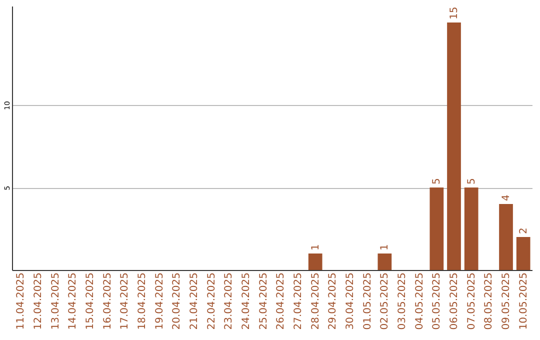  Describe the element at coordinates (160, 301) in the screenshot. I see `x-tick-label: 19.04.2025` at that location.